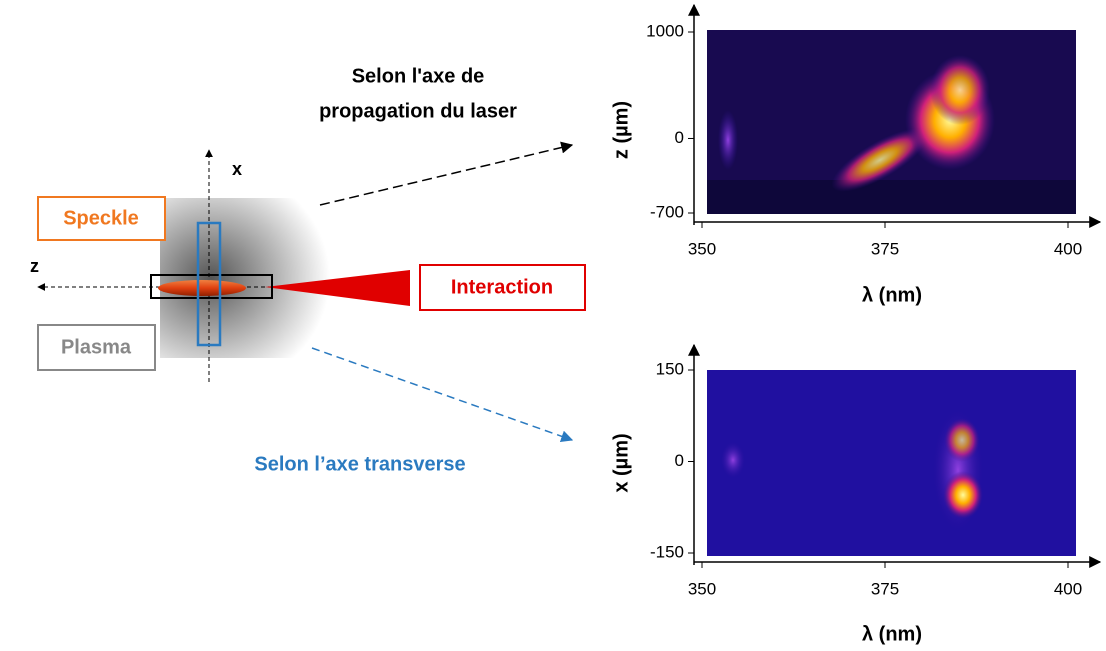  What do you see at coordinates (359, 464) in the screenshot?
I see `transverse-title: Selon l’axe transverse` at bounding box center [359, 464].